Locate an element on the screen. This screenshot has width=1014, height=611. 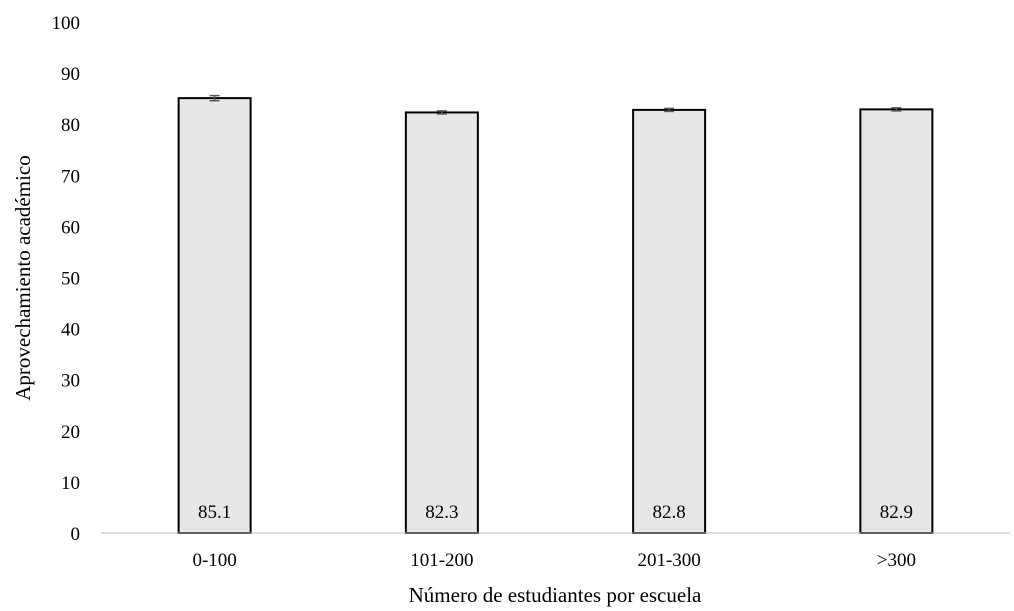
y-tick-label: 40 is located at coordinates (70, 330).